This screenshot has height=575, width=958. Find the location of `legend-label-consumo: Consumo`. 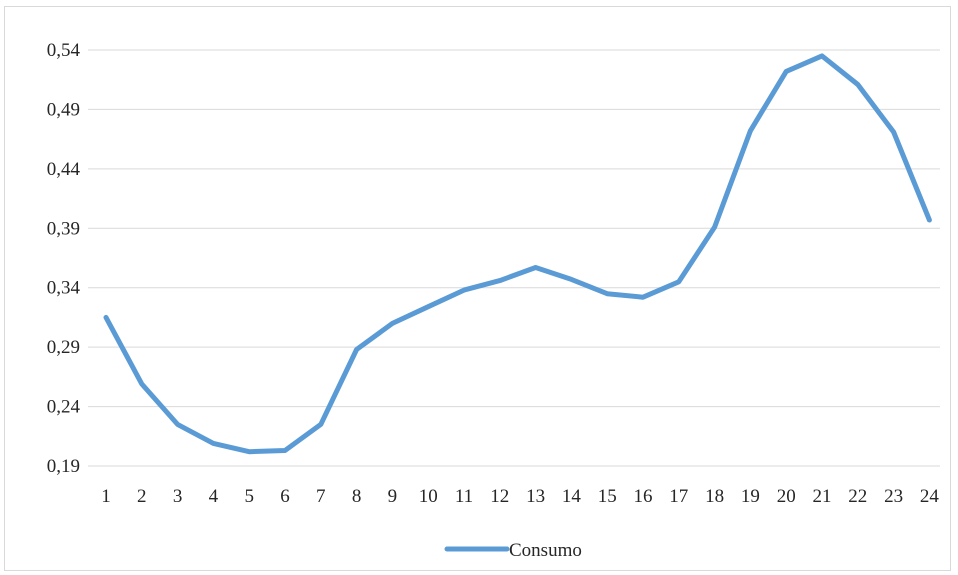

legend-label-consumo: Consumo is located at coordinates (545, 550).